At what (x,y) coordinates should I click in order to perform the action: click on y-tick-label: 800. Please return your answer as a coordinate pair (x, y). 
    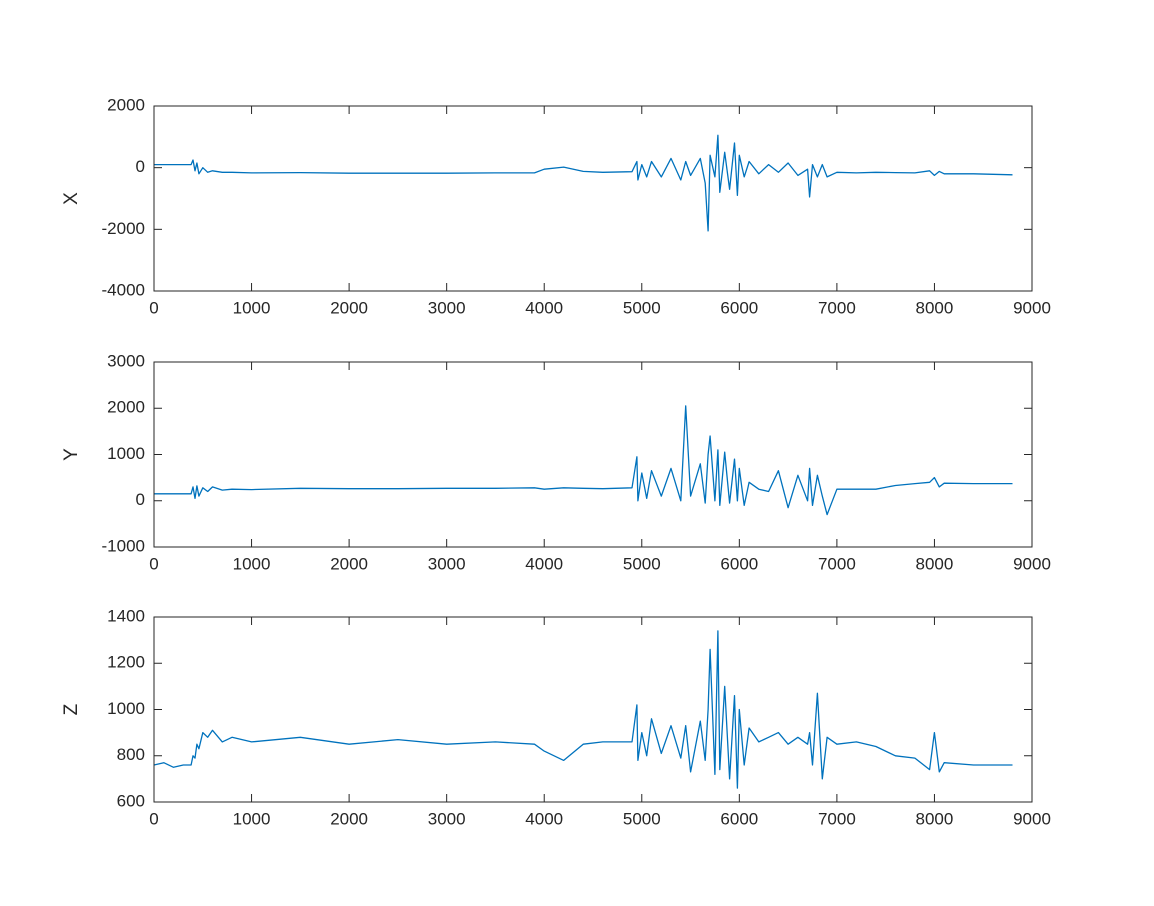
    Looking at the image, I should click on (131, 754).